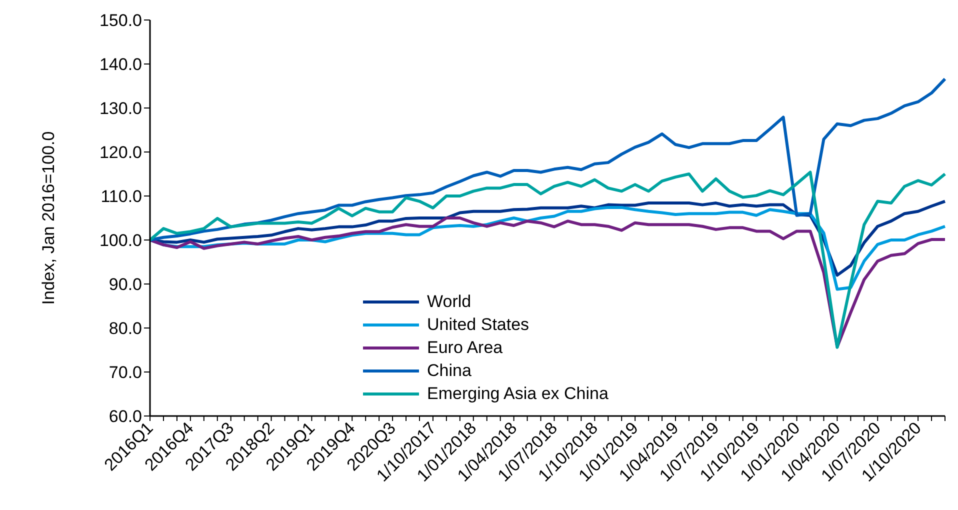 The image size is (958, 510). Describe the element at coordinates (125, 416) in the screenshot. I see `y-tick-label: 60.0` at that location.